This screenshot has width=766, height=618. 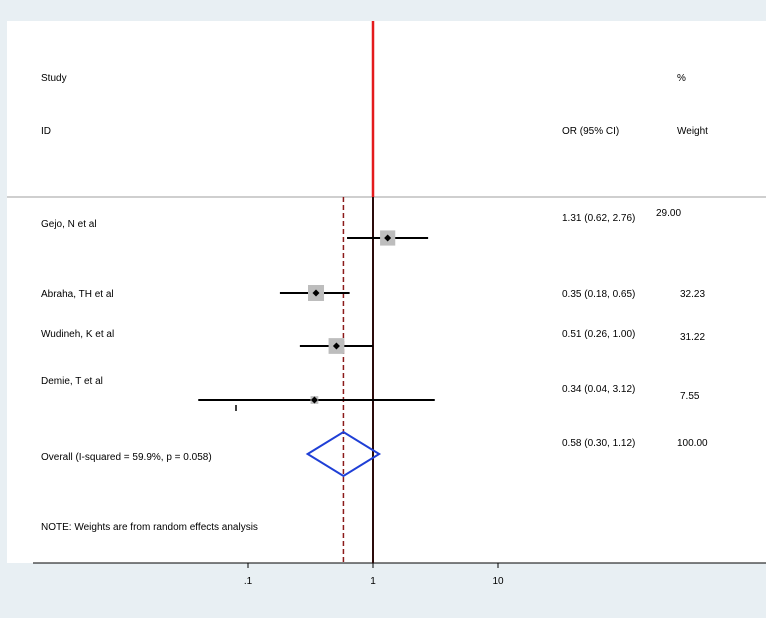 What do you see at coordinates (681, 78) in the screenshot?
I see `weight-percent-header: %` at bounding box center [681, 78].